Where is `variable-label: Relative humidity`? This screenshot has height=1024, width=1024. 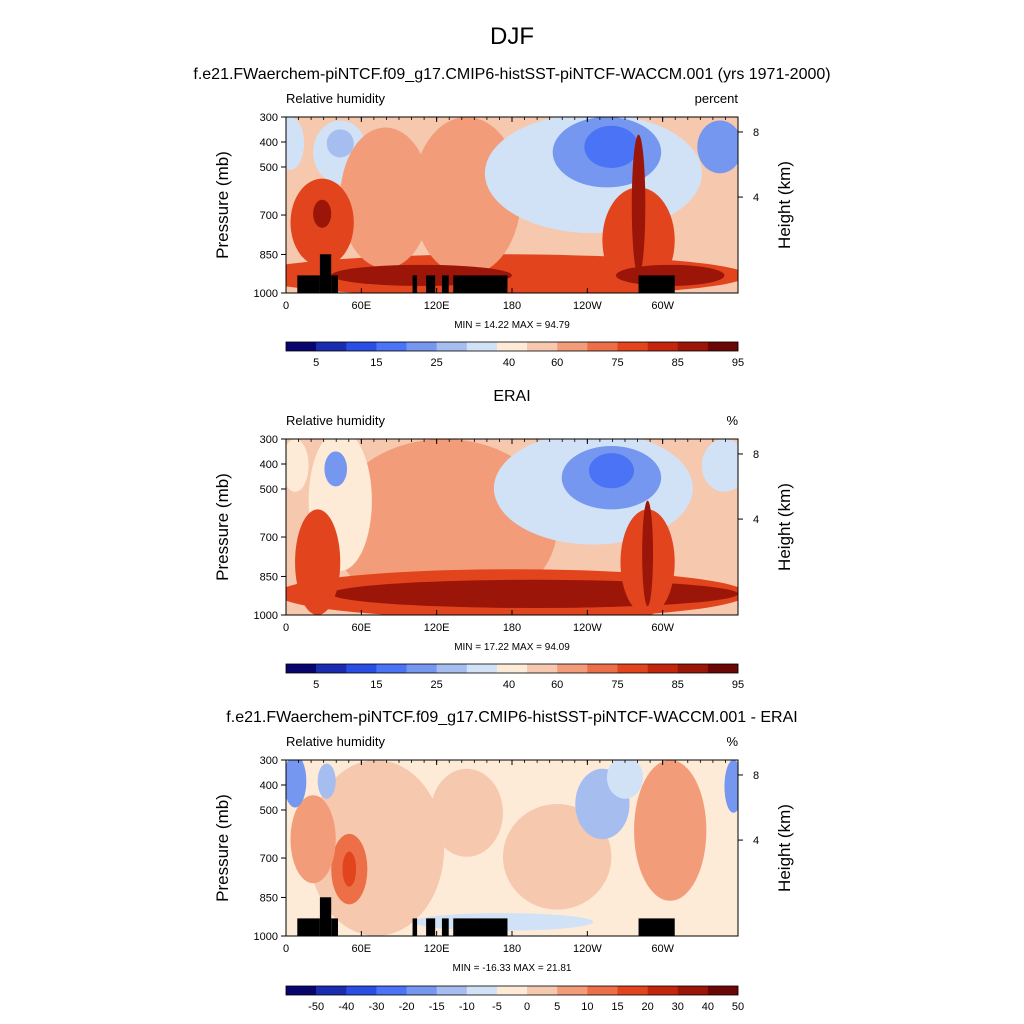
variable-label: Relative humidity is located at coordinates (335, 741).